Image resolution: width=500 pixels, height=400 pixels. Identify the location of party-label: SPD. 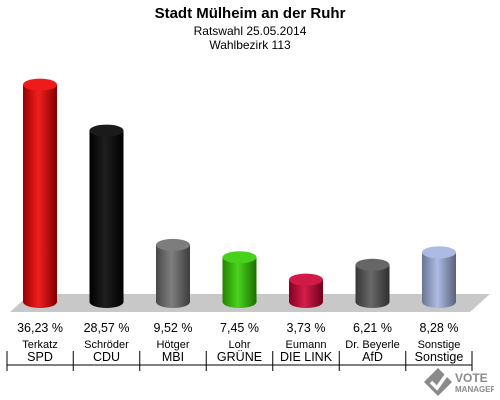
(40, 357).